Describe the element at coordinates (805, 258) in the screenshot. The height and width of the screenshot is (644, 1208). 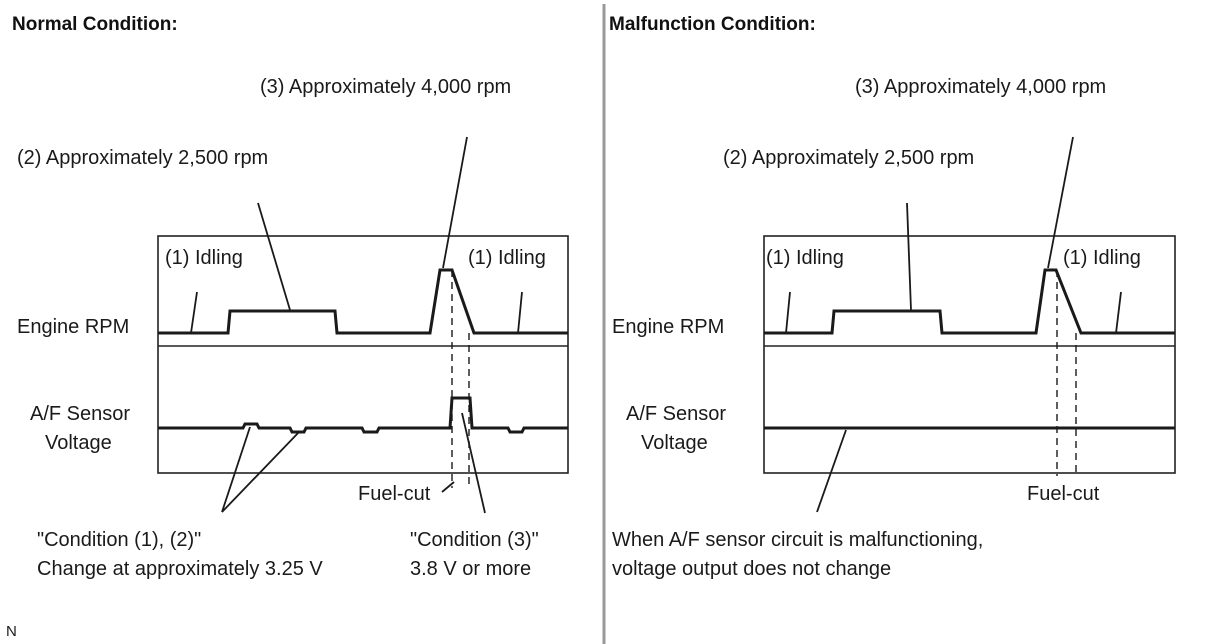
I see `malfunction-idling-left-label: (1) Idling` at that location.